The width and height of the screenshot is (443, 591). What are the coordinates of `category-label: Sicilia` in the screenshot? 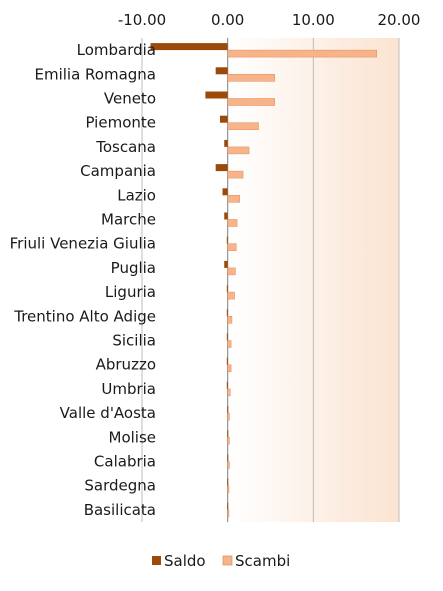 It's located at (134, 341).